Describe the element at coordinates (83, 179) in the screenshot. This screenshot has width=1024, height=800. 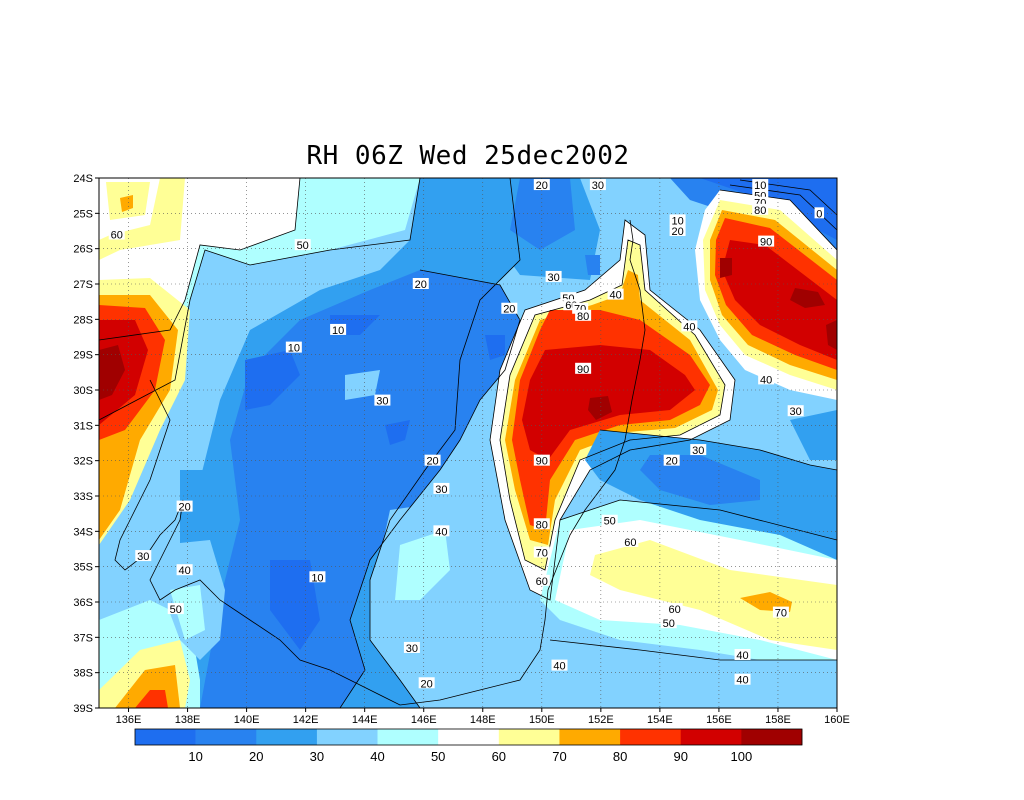
I see `y-tick-label: 24S` at that location.